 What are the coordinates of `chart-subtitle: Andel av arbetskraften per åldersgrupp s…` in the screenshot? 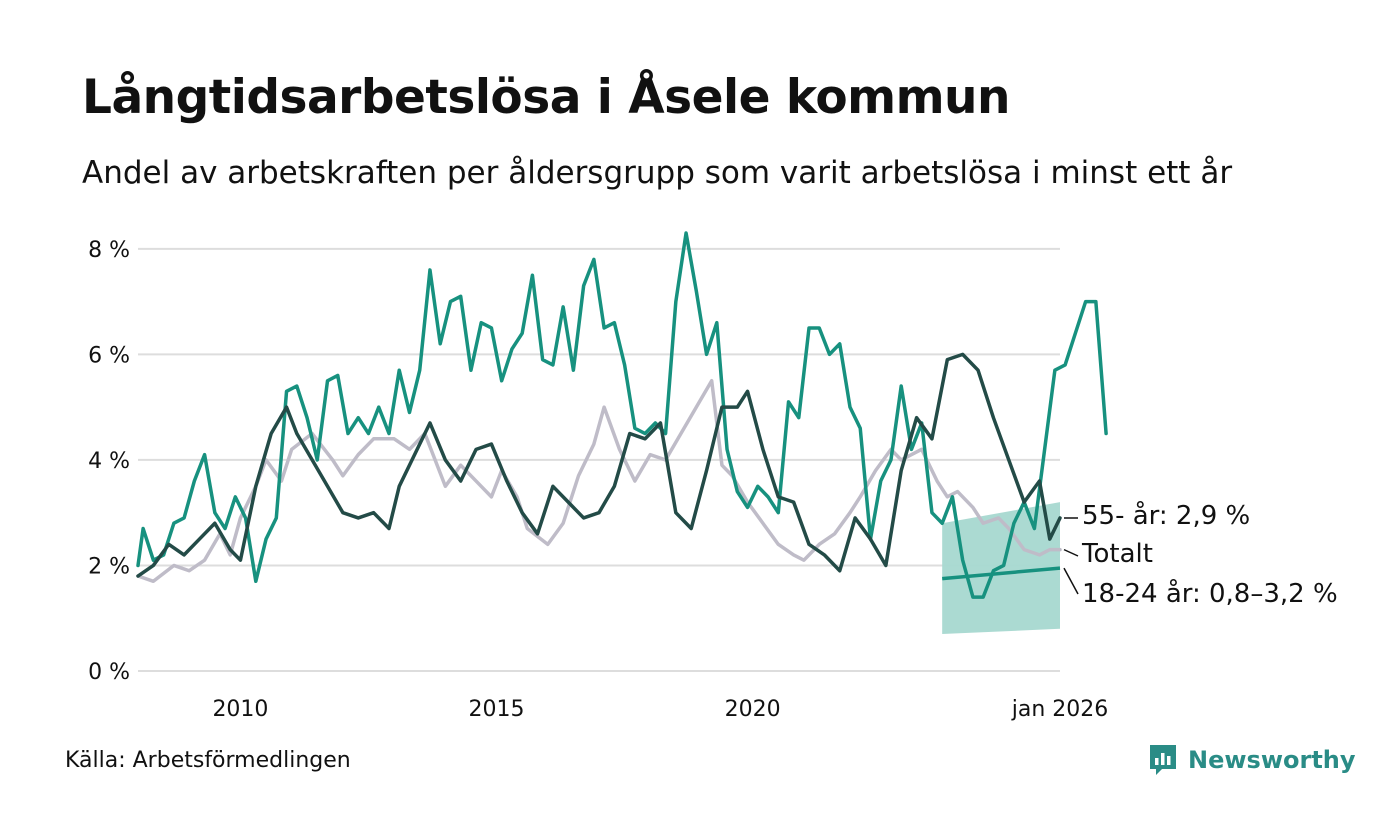 It's located at (657, 173).